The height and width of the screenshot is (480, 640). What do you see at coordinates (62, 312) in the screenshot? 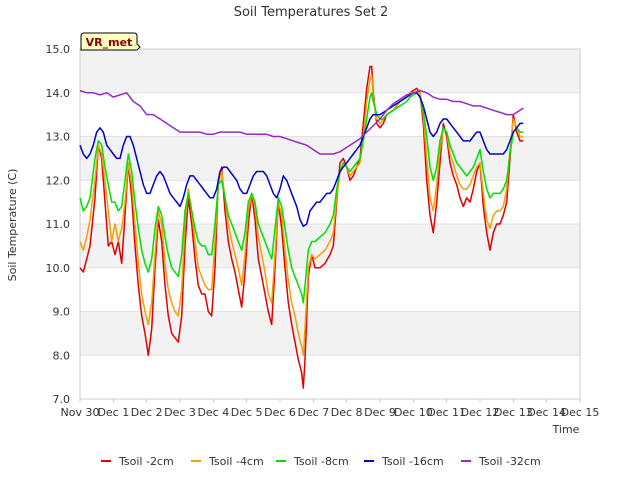
I see `y-tick-label: 9.0` at bounding box center [62, 312].